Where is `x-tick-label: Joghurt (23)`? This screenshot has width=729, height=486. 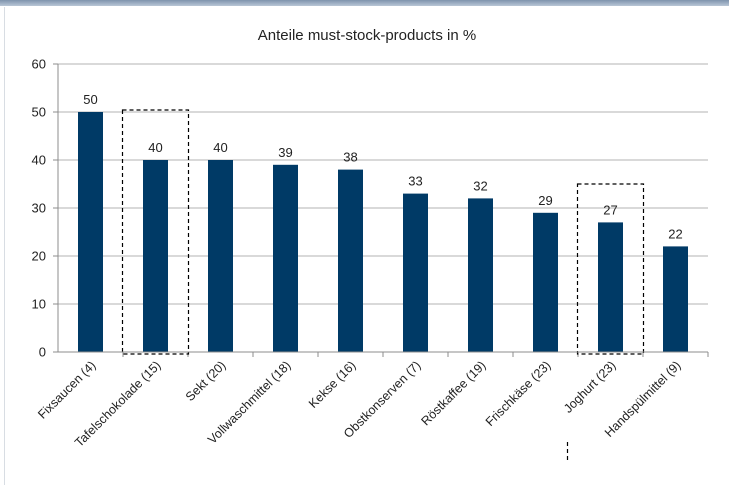 x-tick-label: Joghurt (23) is located at coordinates (590, 387).